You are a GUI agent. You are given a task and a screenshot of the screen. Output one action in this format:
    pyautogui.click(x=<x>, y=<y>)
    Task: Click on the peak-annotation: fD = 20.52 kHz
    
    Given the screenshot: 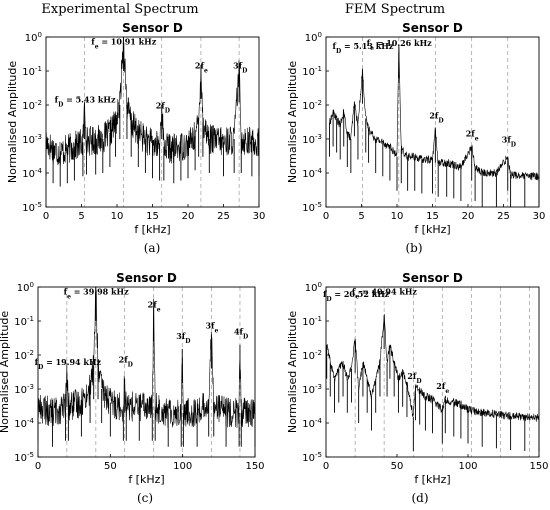 What is the action you would take?
    pyautogui.click(x=356, y=296)
    